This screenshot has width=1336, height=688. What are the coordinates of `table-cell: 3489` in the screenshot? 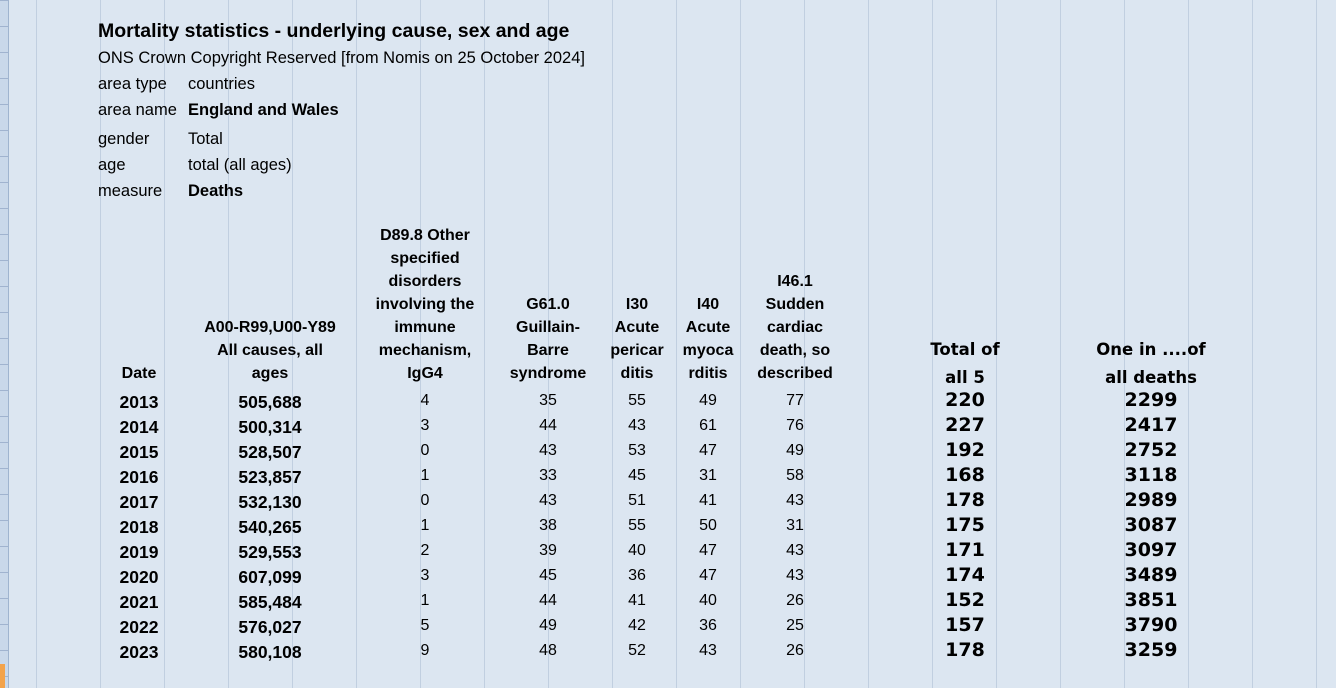 It's located at (1151, 575).